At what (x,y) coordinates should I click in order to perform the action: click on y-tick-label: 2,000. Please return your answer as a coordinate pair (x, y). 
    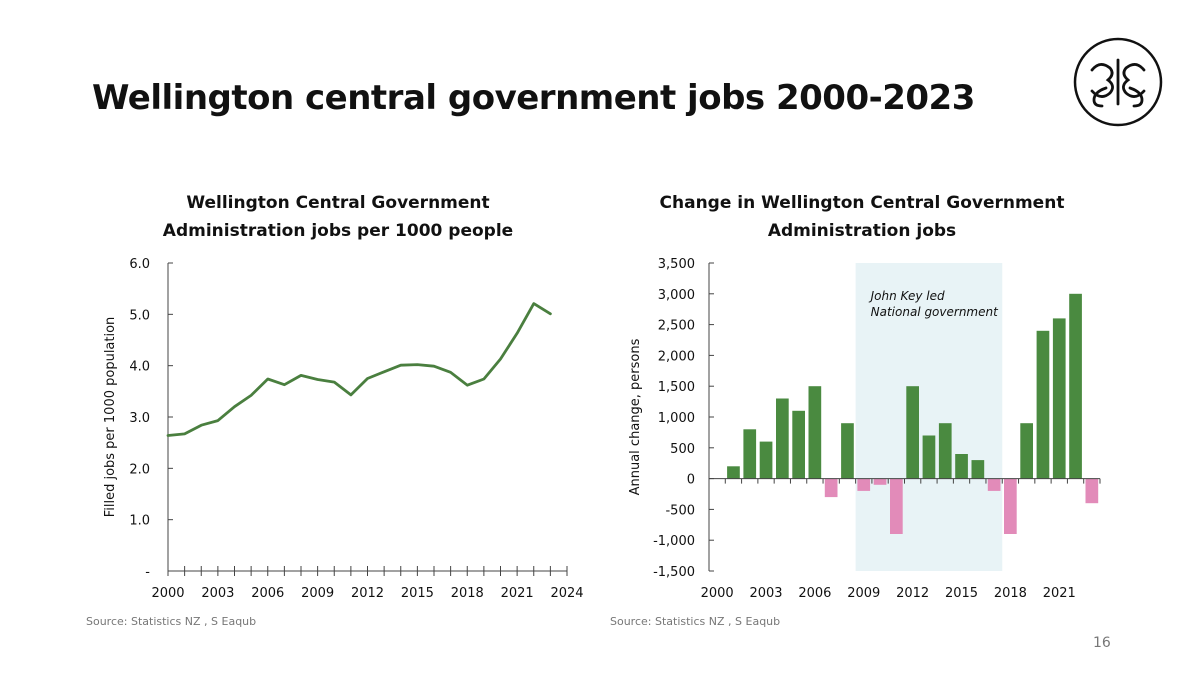
    Looking at the image, I should click on (676, 356).